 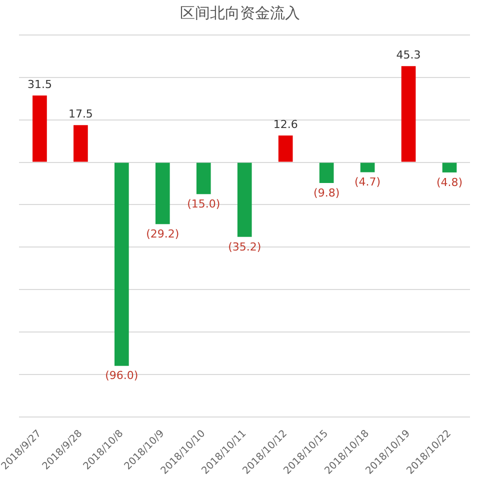 I want to click on data-label: (35.2), so click(x=245, y=247).